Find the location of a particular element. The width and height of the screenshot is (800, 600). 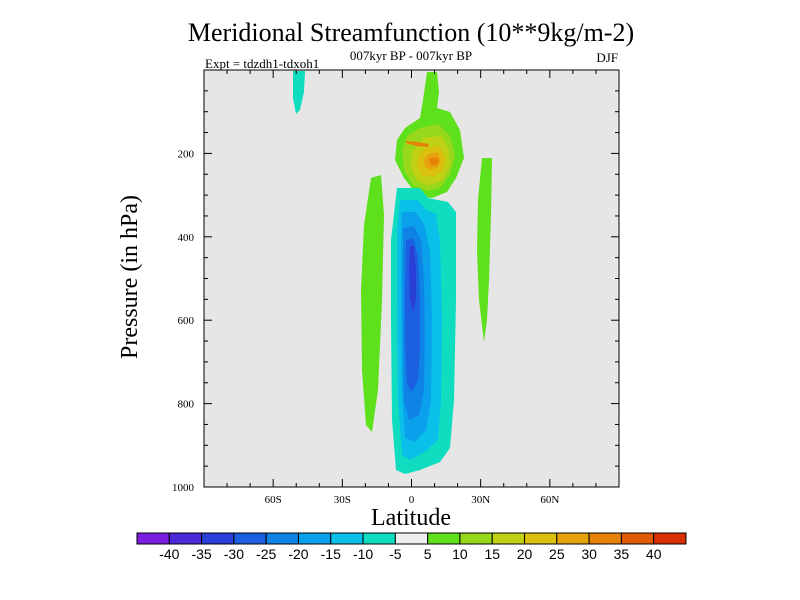

colorbar-label: 5 is located at coordinates (428, 554).